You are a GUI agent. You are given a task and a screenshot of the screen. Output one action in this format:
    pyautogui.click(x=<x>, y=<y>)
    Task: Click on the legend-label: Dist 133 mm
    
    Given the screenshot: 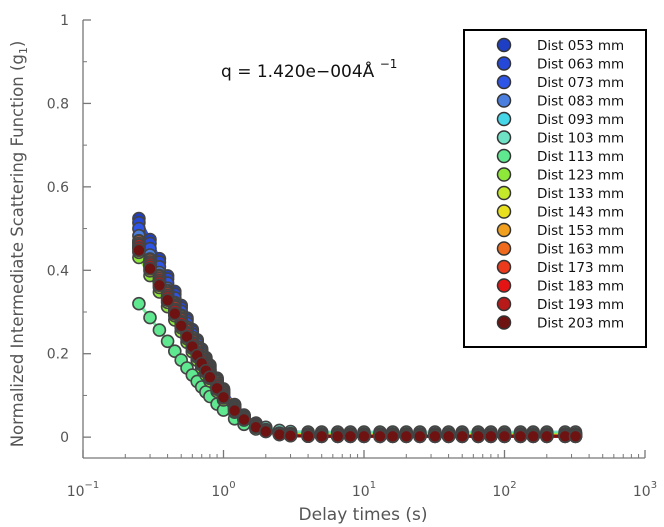 What is the action you would take?
    pyautogui.click(x=580, y=194)
    